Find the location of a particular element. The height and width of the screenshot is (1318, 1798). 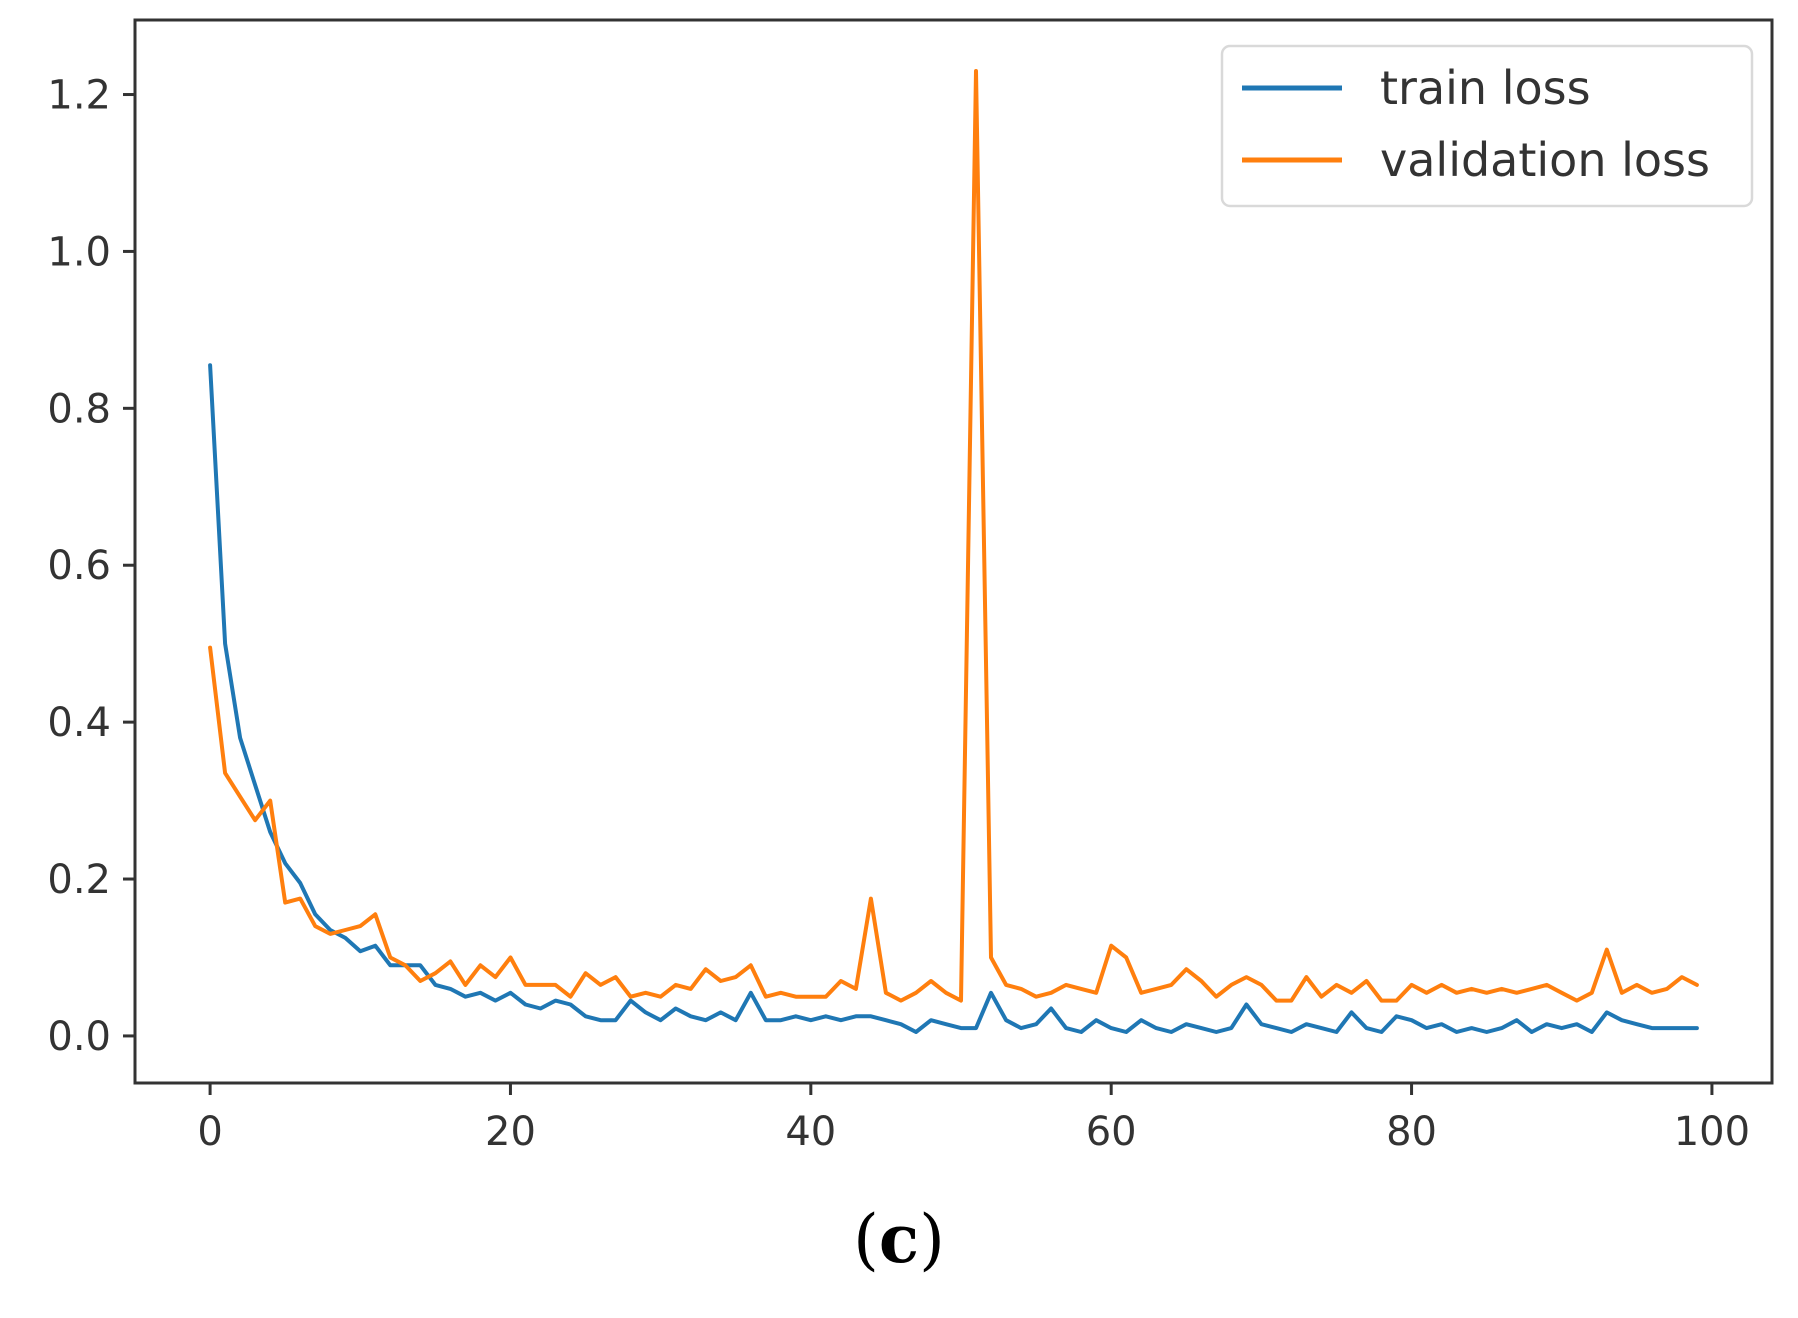

x-tick-label: 40 is located at coordinates (810, 1132).